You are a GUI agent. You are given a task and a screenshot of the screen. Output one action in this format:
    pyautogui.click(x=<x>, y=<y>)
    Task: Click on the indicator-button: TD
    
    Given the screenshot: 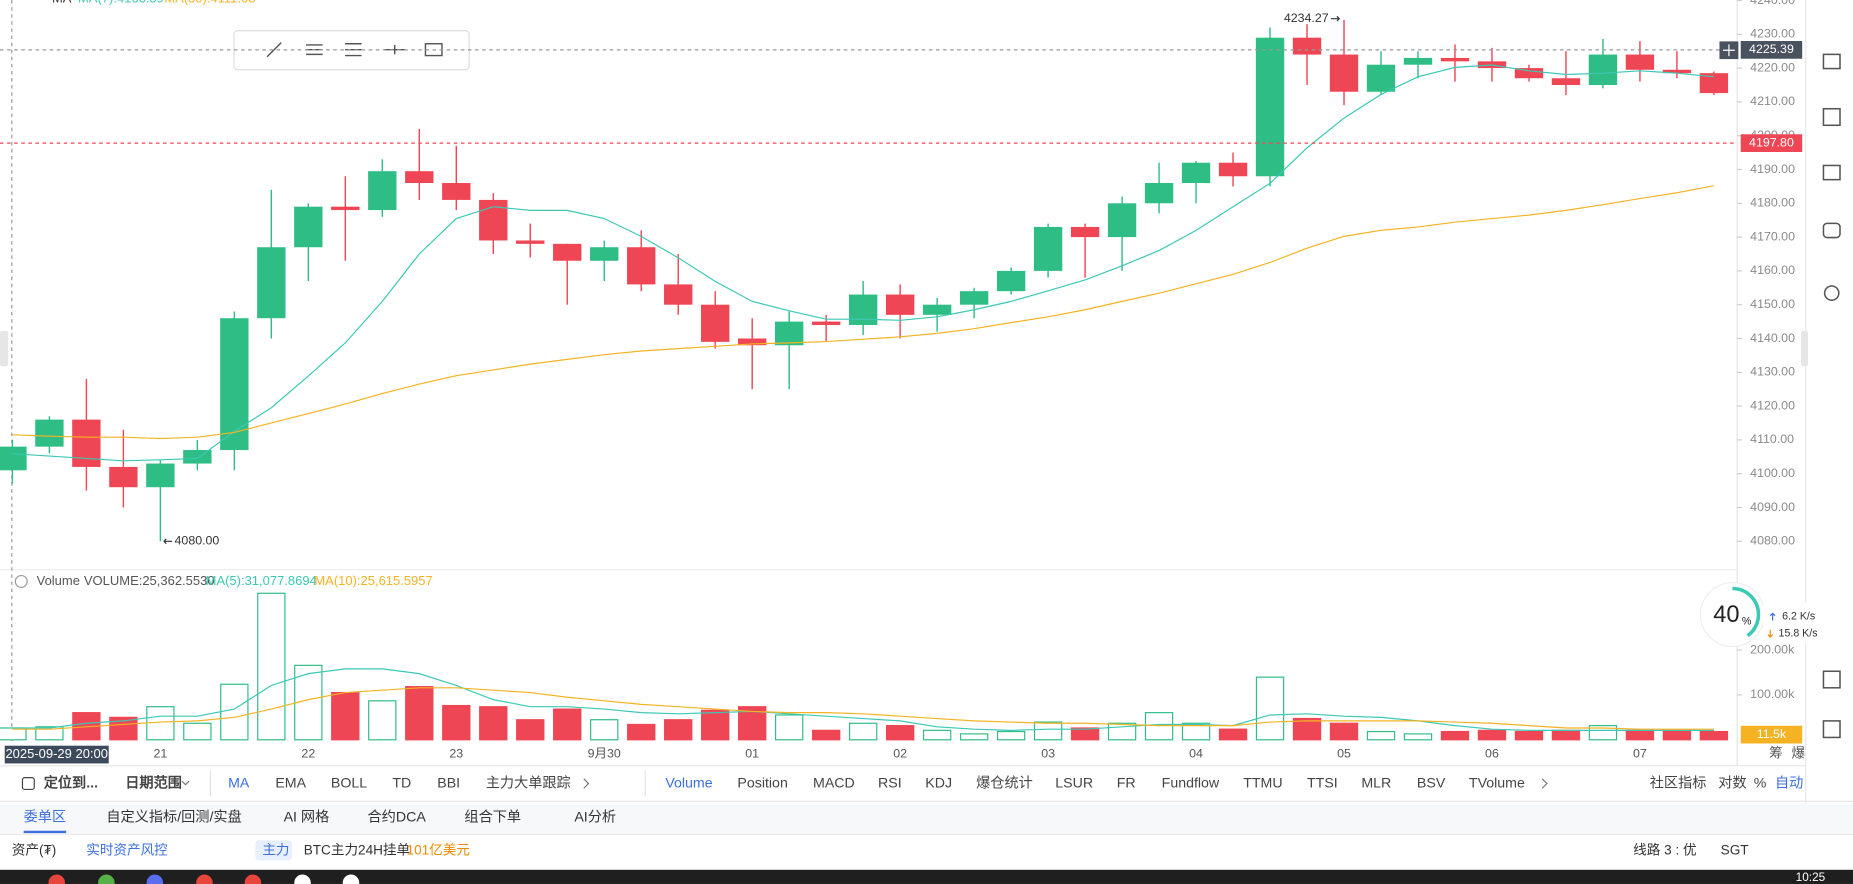 What is the action you would take?
    pyautogui.click(x=401, y=783)
    